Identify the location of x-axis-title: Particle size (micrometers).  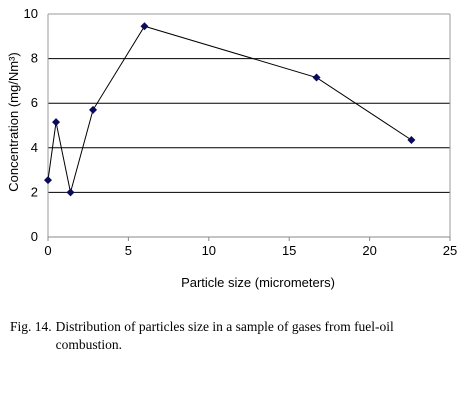
(258, 282).